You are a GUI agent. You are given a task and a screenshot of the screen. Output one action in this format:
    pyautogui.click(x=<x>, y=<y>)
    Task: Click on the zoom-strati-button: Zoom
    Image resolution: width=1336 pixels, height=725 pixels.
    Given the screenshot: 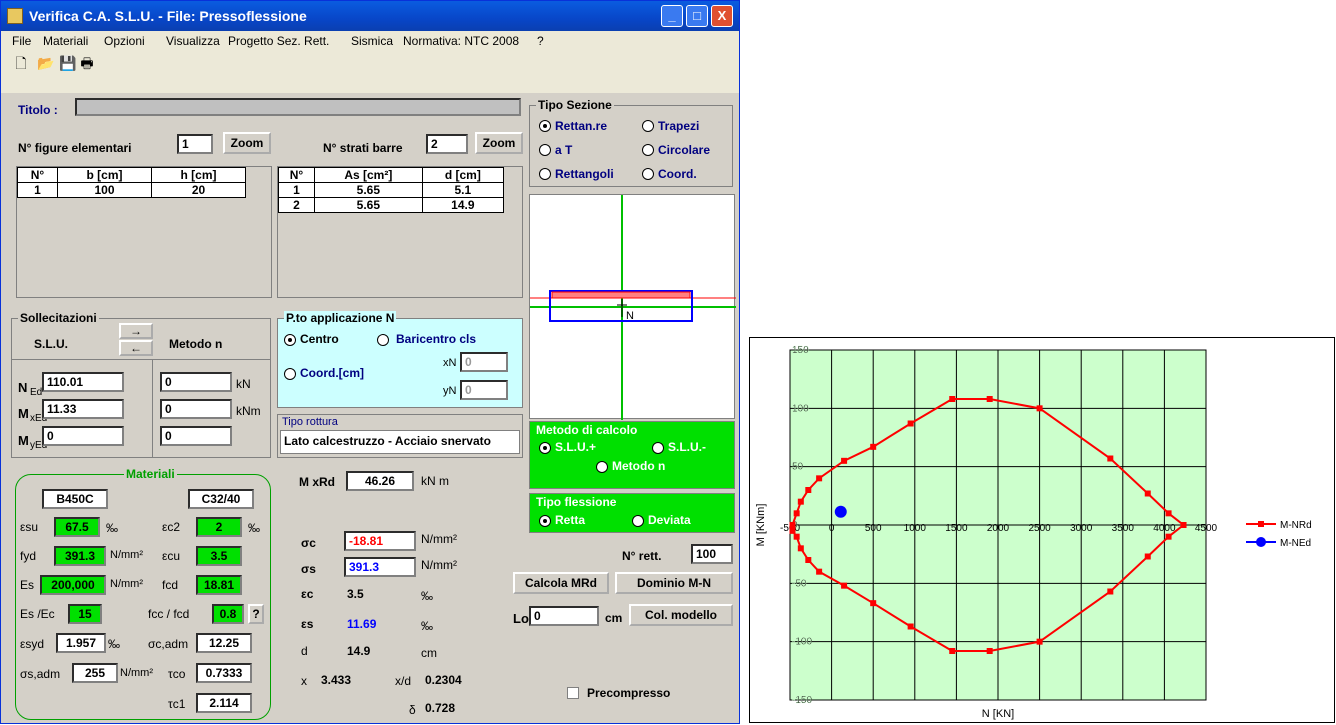 What is the action you would take?
    pyautogui.click(x=499, y=143)
    